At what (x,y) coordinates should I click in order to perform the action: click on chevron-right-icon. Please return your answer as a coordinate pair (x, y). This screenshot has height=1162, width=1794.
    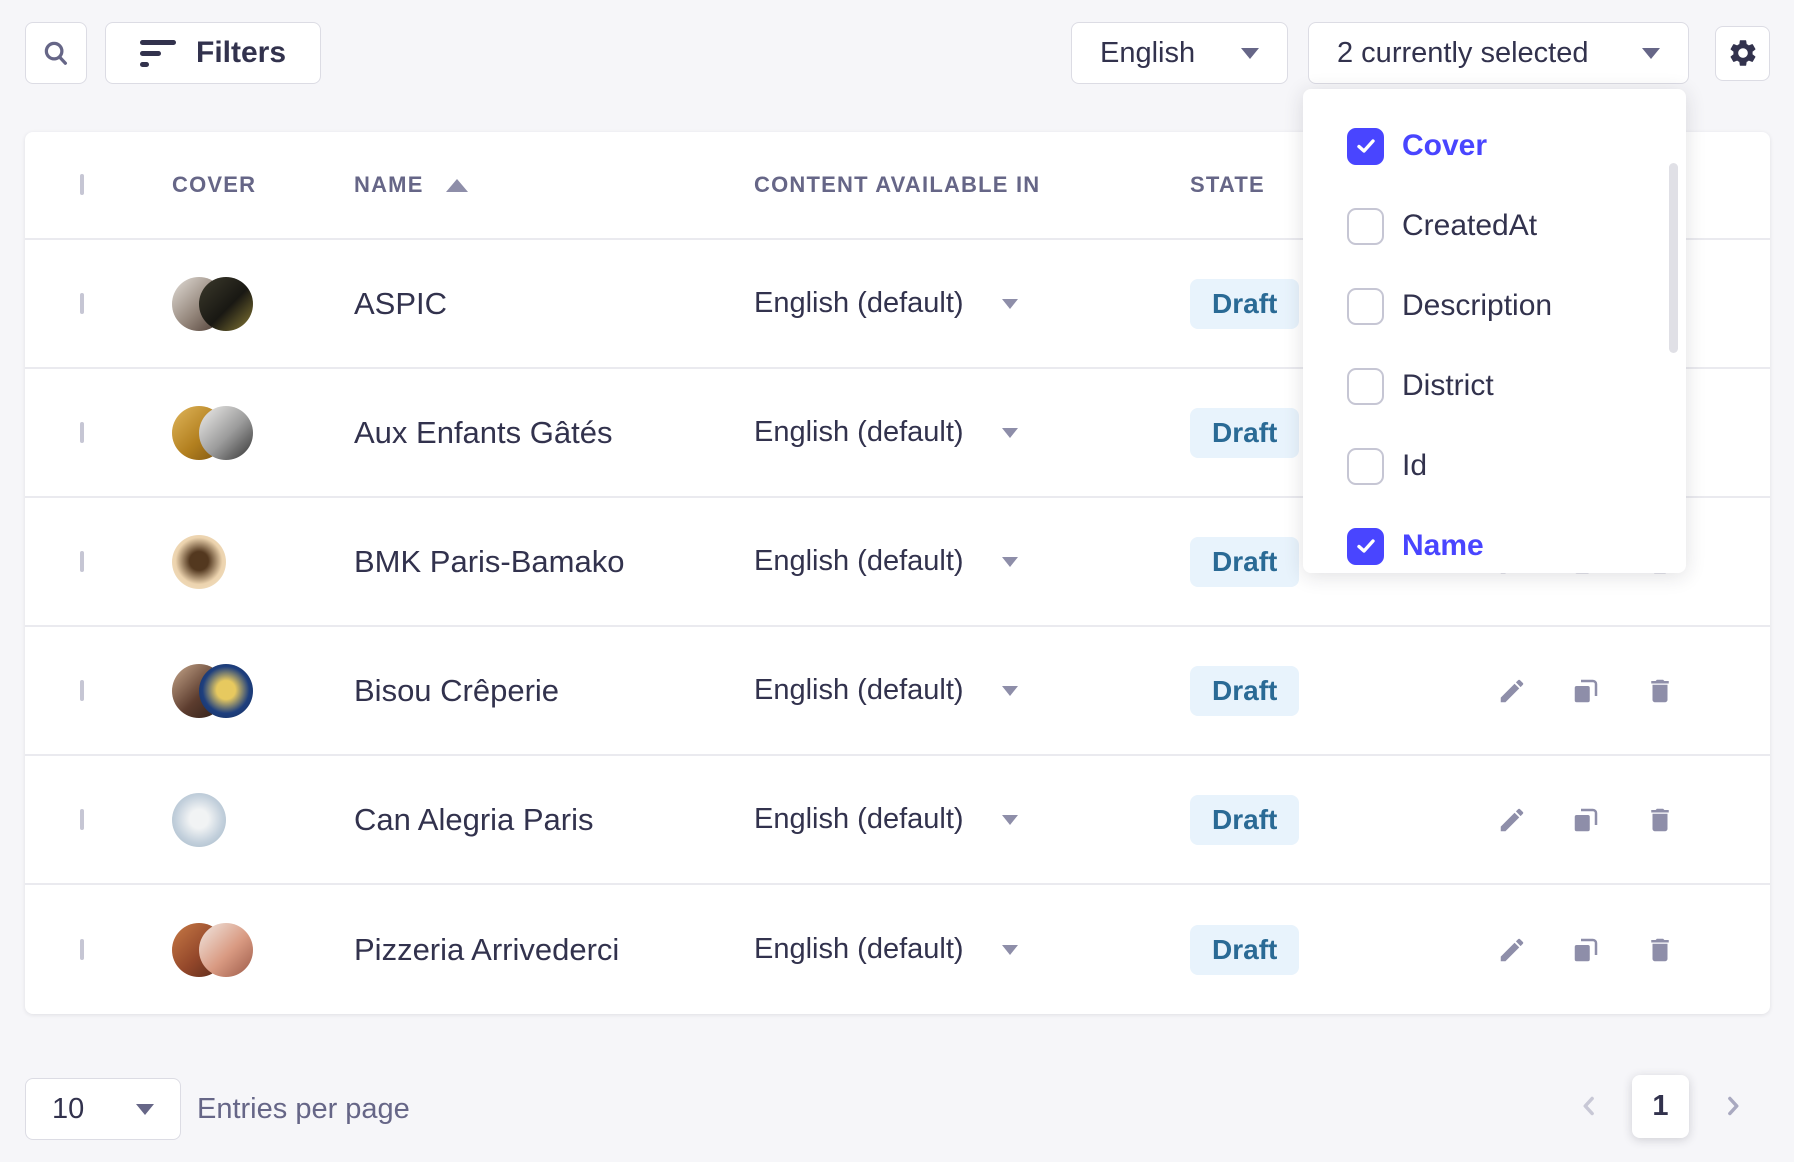
    Looking at the image, I should click on (1733, 1106).